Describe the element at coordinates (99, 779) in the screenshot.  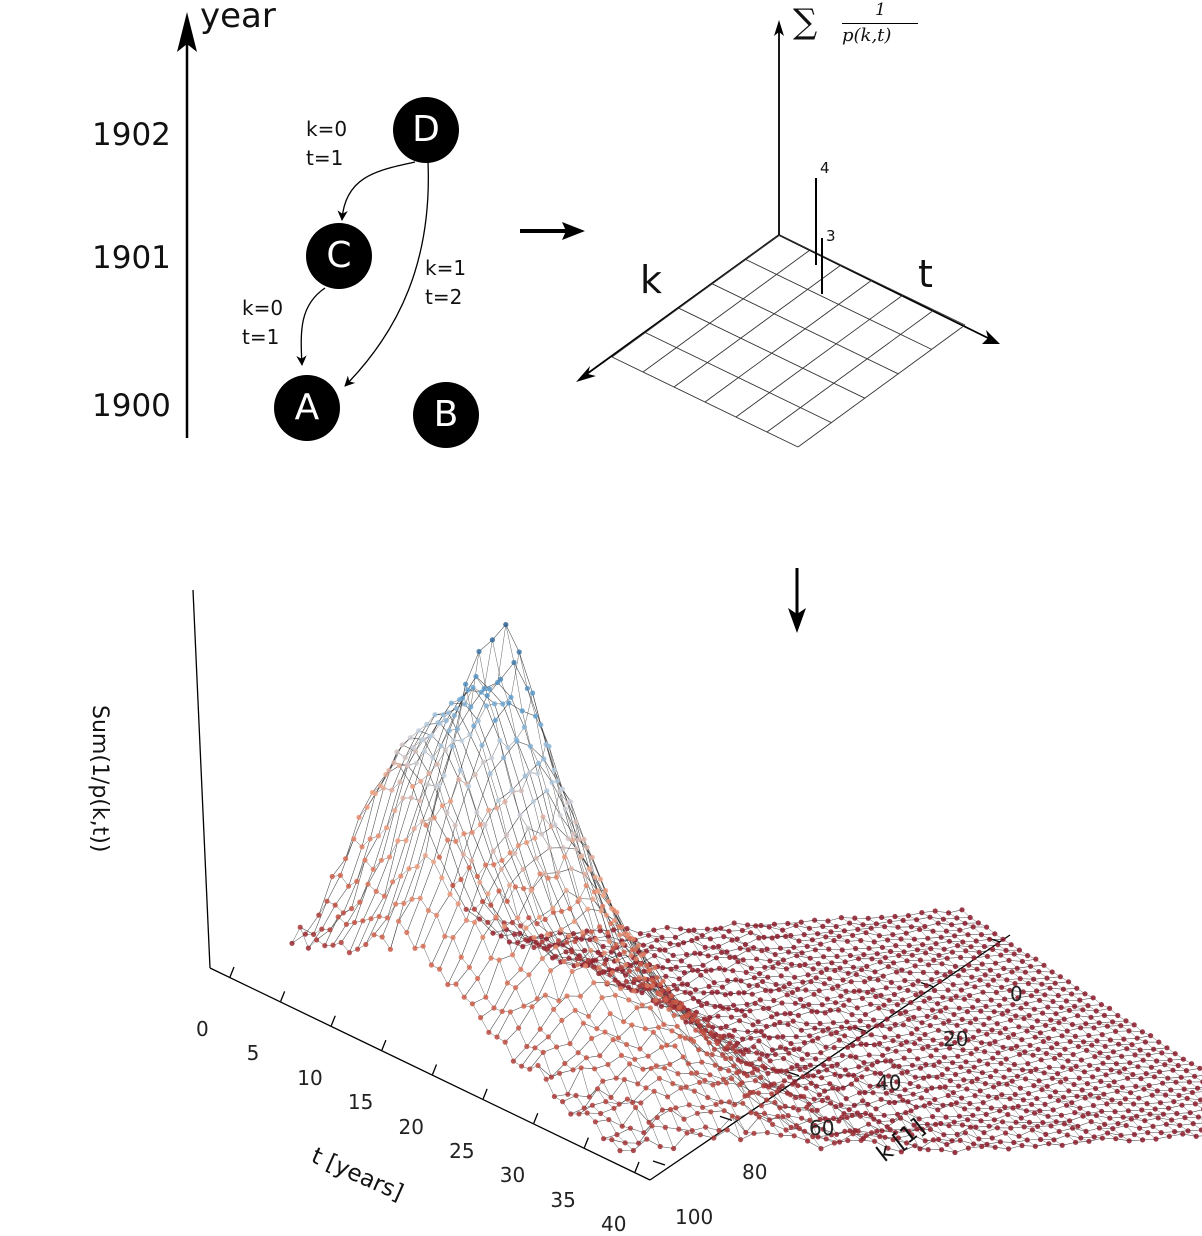
I see `surface-z-label: Sum(1/p(k,t))` at that location.